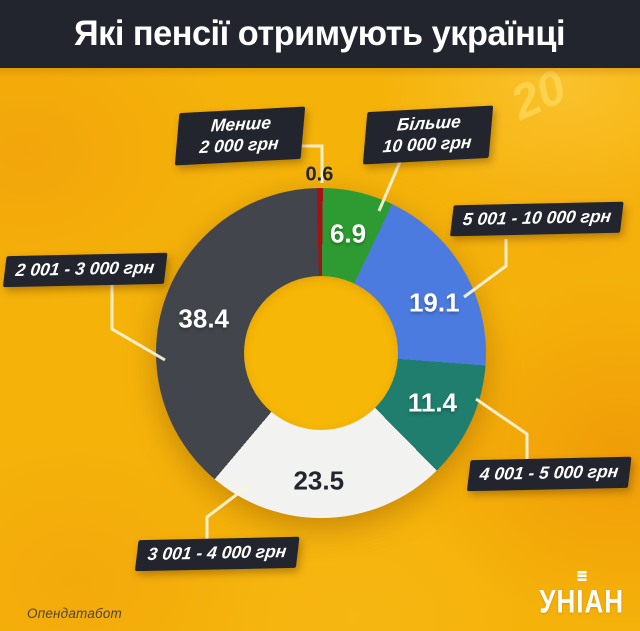 The width and height of the screenshot is (640, 631). I want to click on header: Які пенсії отримують українці, so click(320, 34).